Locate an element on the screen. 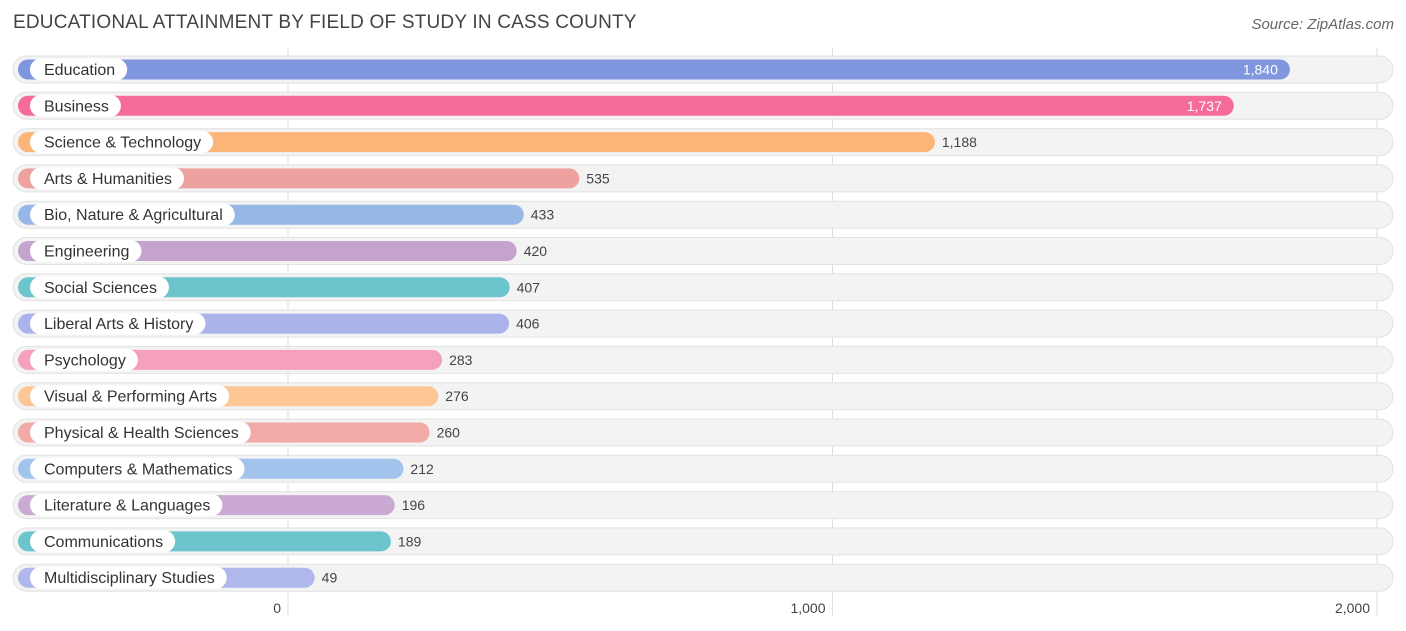  bar-row: Visual & Performing Arts 276 is located at coordinates (703, 396).